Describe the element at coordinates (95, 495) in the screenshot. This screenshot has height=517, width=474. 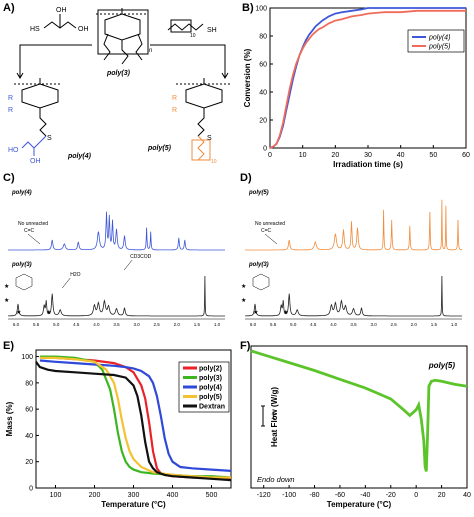
I see `x-tick-label: 200` at that location.